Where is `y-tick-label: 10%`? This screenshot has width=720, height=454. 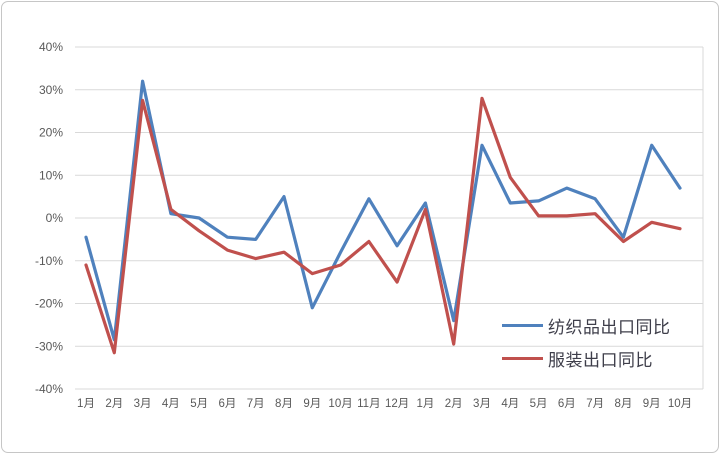 y-tick-label: 10% is located at coordinates (51, 175).